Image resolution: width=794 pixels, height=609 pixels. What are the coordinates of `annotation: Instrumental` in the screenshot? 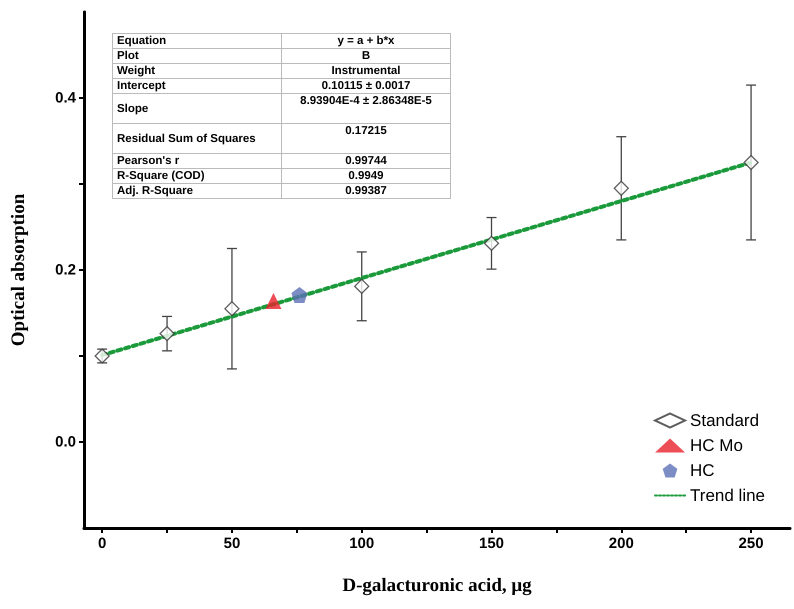 It's located at (366, 71).